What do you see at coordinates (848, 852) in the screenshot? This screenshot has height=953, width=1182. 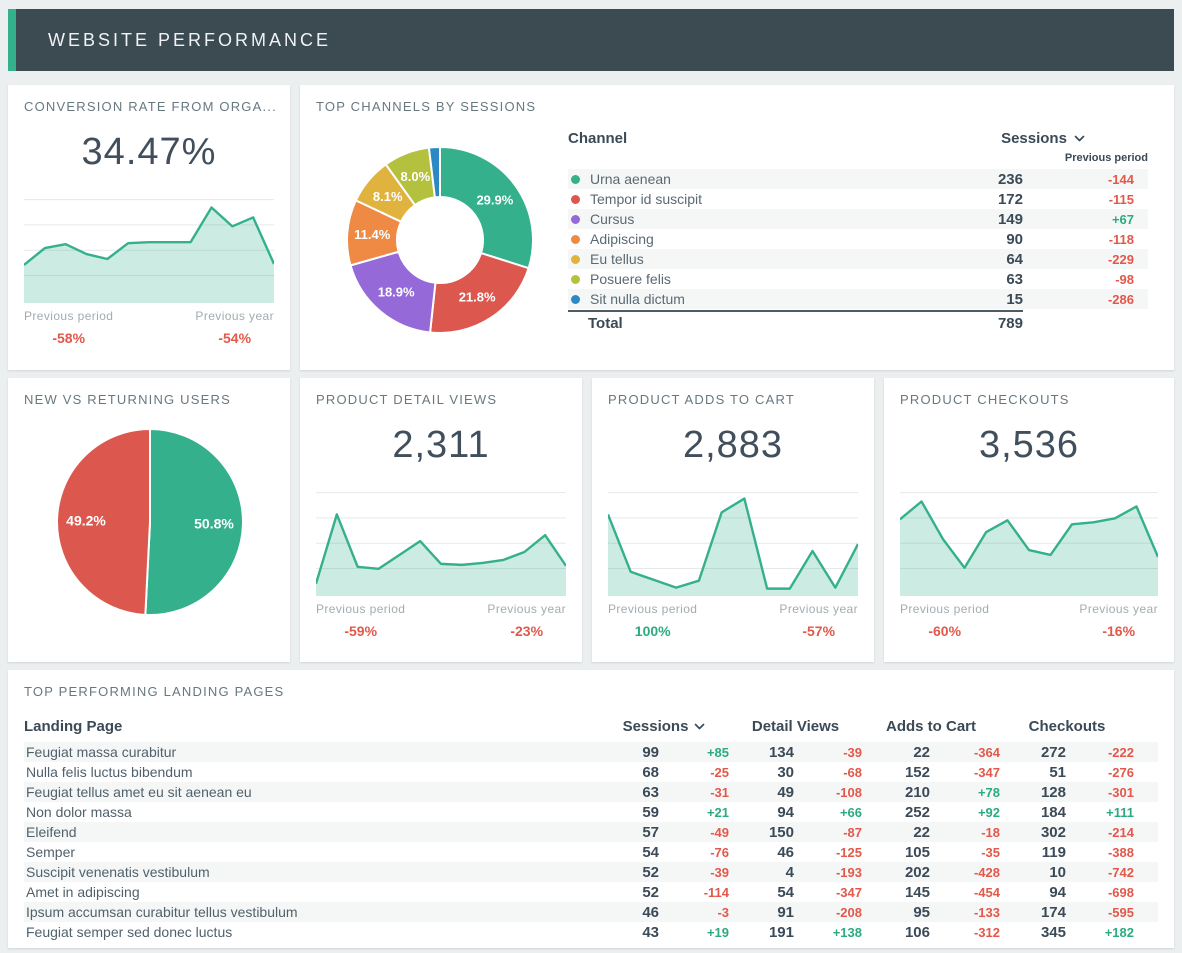 I see `metric-delta: -125` at bounding box center [848, 852].